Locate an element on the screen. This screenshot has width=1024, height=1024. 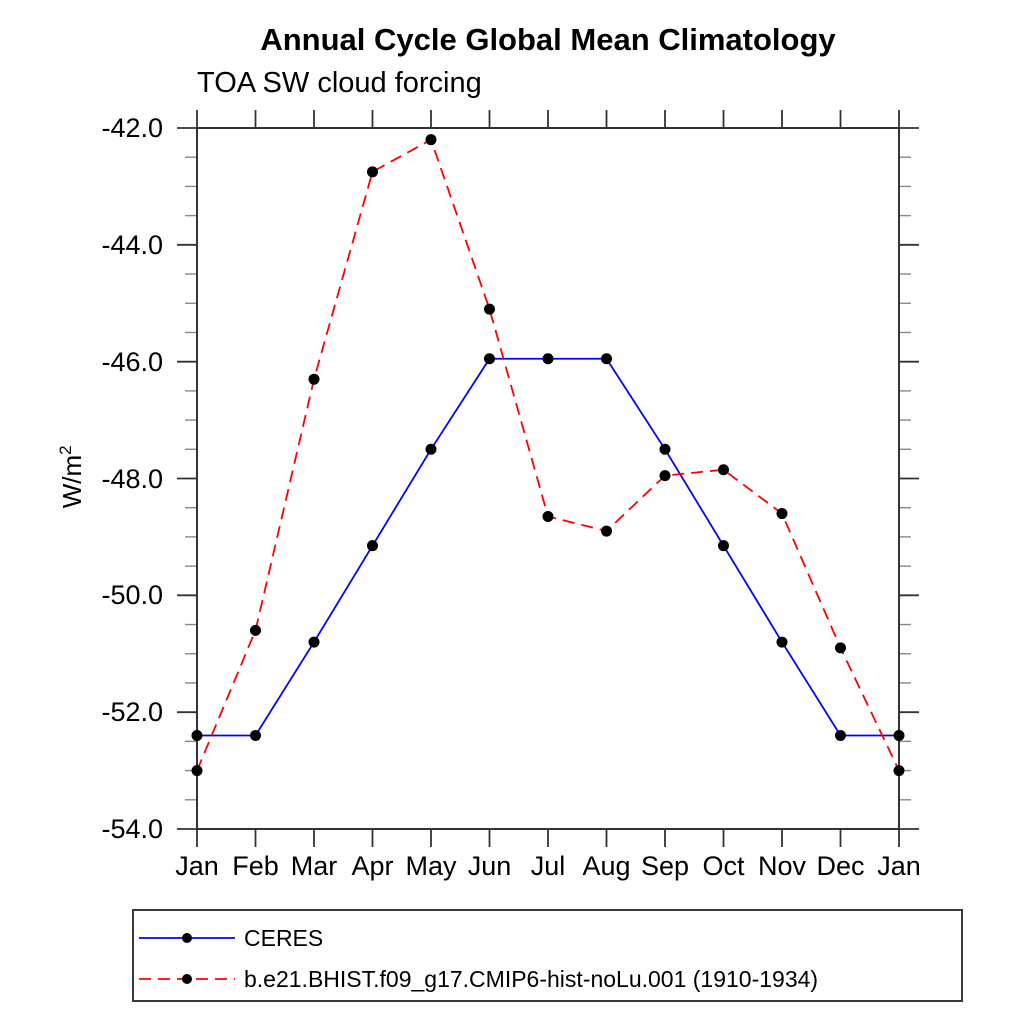
x-tick-label: Mar is located at coordinates (314, 866).